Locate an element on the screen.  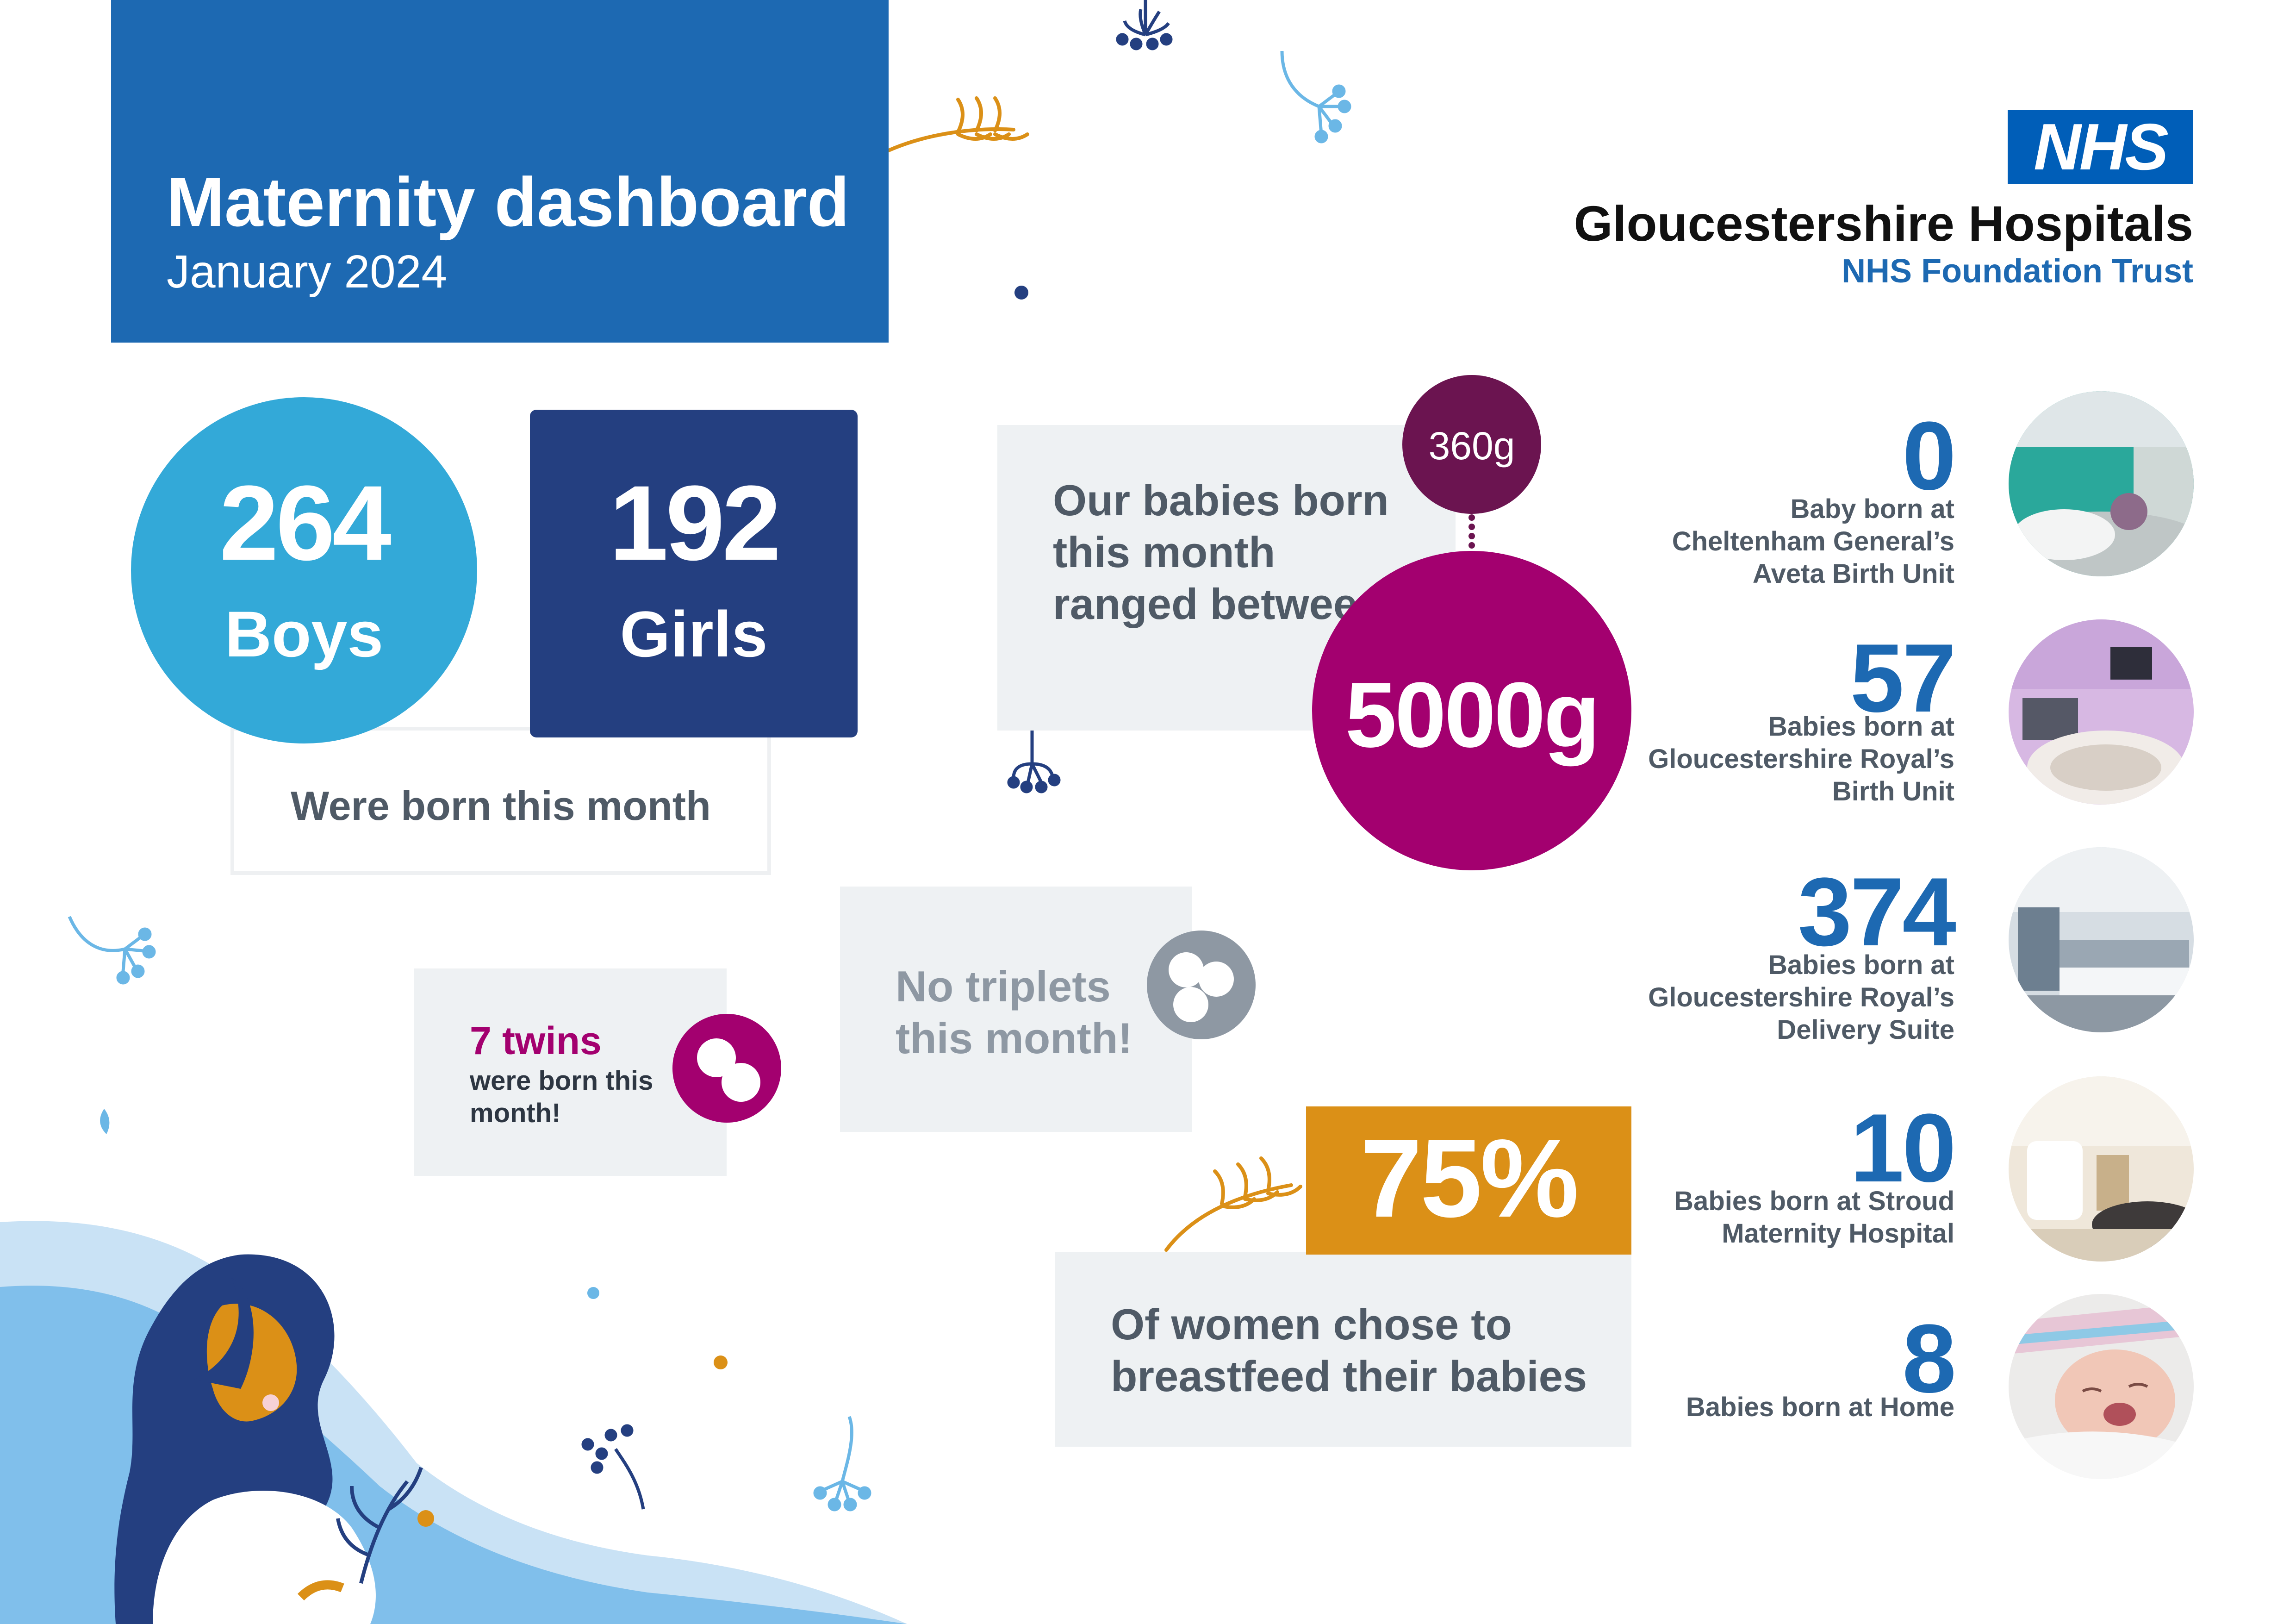
born-caption: Were born this month is located at coordinates (501, 806).